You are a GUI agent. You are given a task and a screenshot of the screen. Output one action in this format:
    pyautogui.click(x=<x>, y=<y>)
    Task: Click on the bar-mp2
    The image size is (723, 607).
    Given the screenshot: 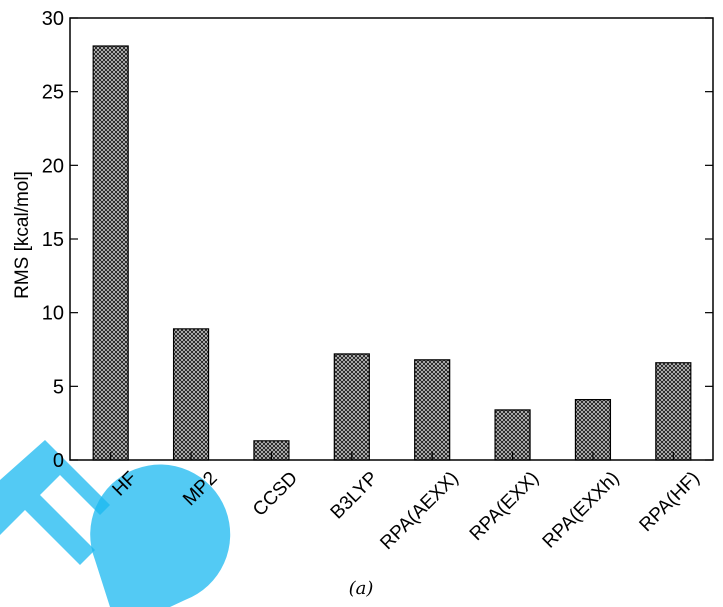 What is the action you would take?
    pyautogui.click(x=191, y=394)
    